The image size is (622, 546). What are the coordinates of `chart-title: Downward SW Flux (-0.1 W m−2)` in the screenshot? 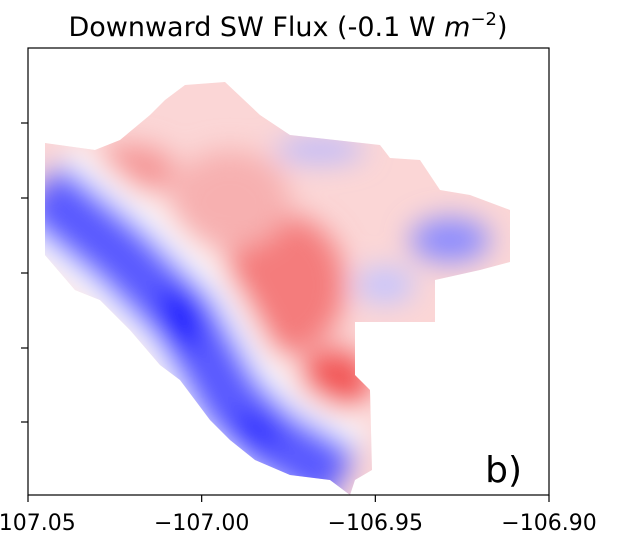 It's located at (287, 26).